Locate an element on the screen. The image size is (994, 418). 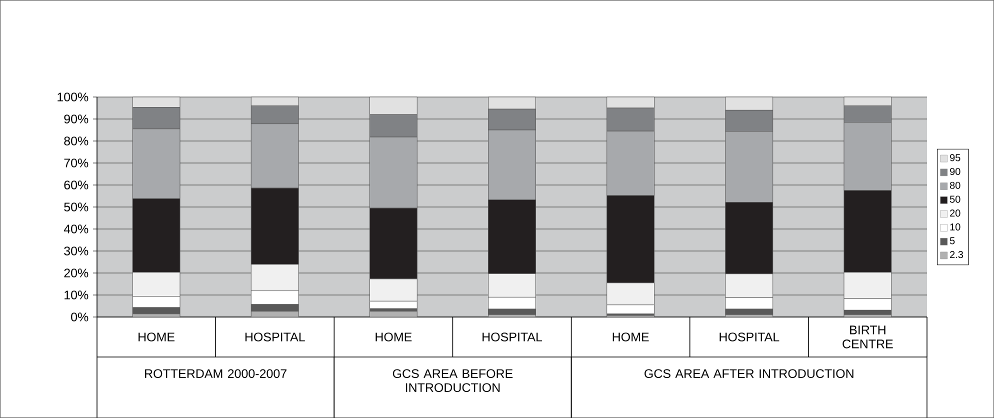
legend-label: 20 is located at coordinates (955, 213).